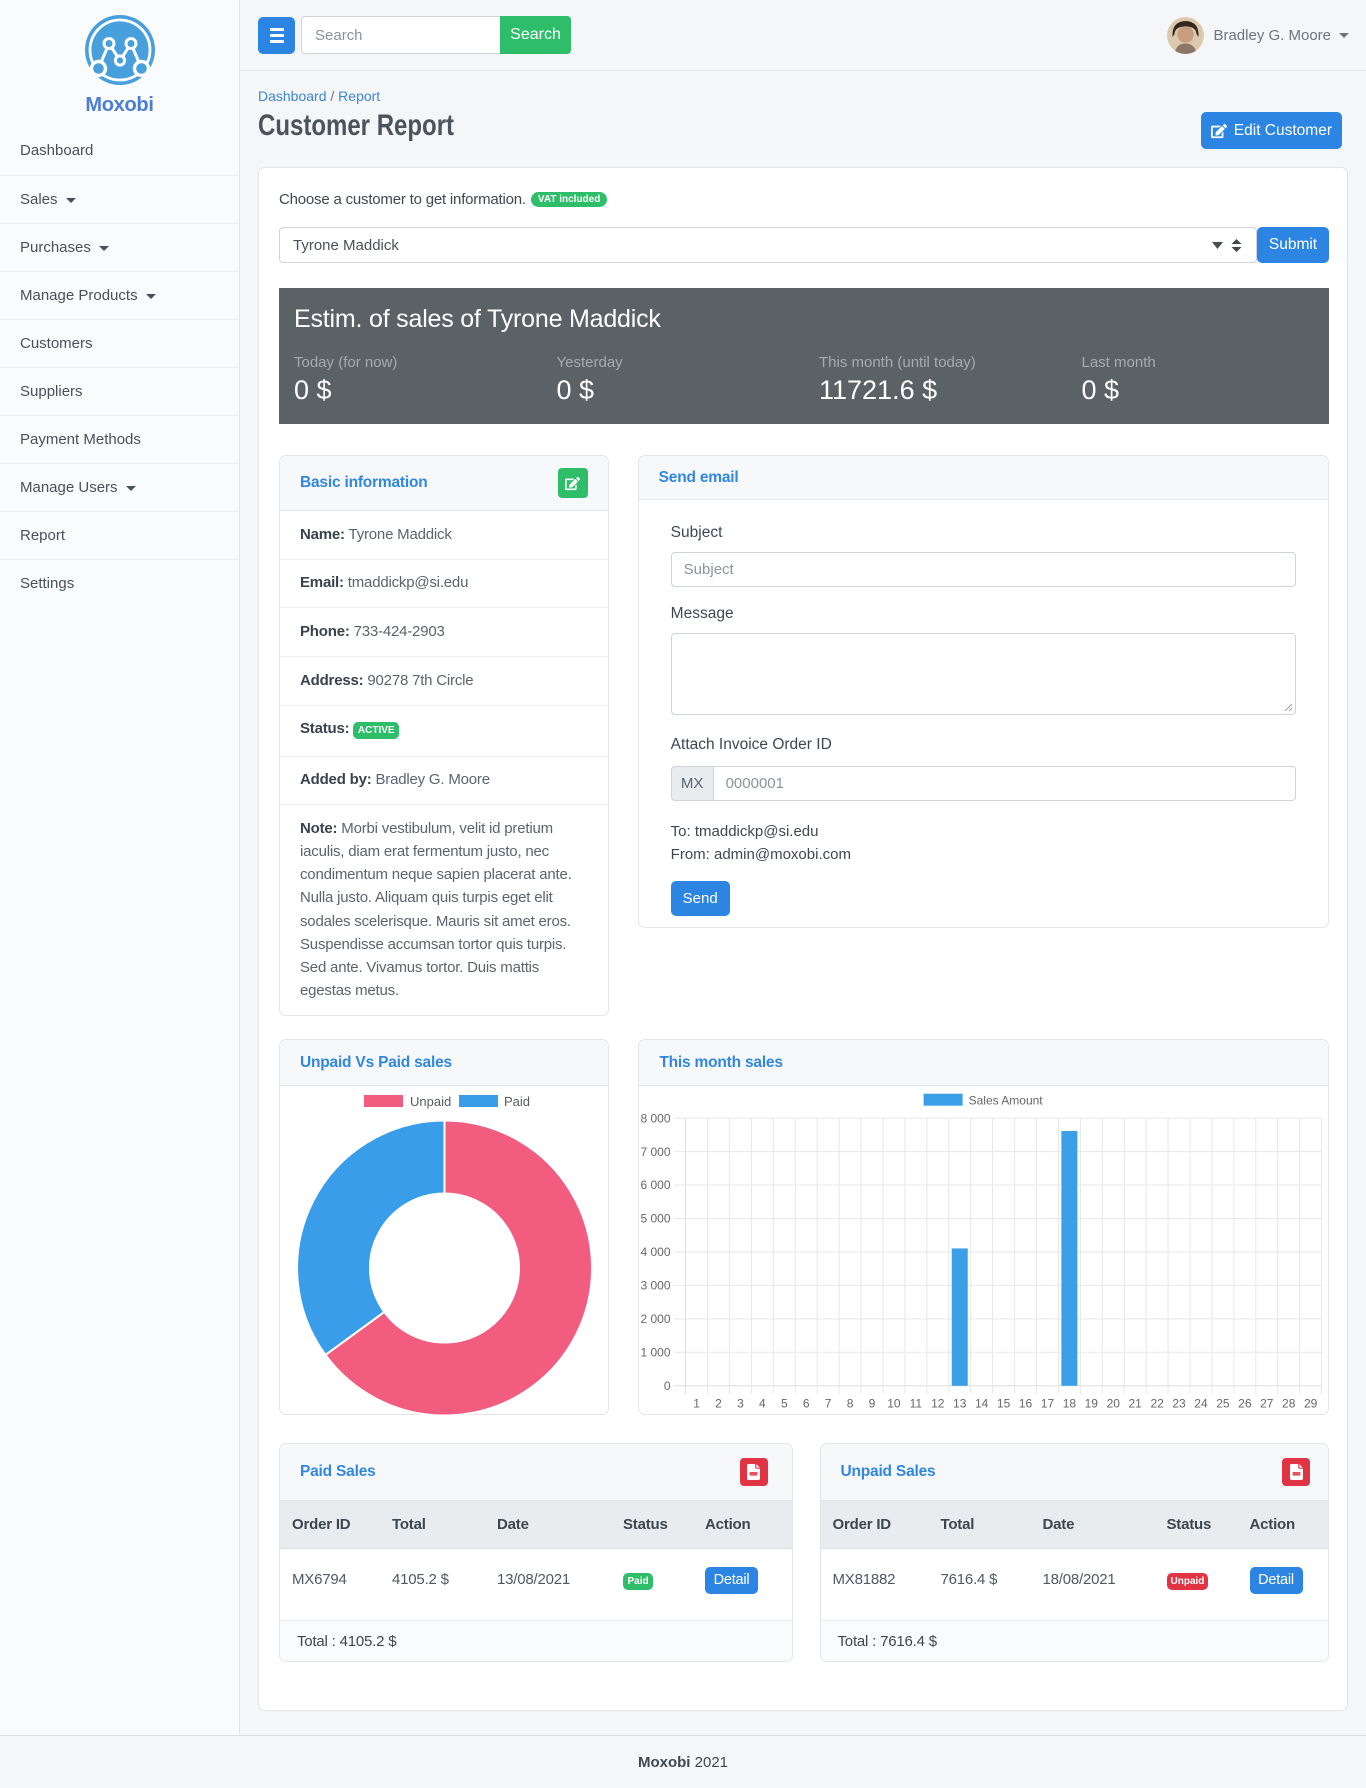 The height and width of the screenshot is (1788, 1366). Describe the element at coordinates (430, 1101) in the screenshot. I see `svg-text: Unpaid` at that location.